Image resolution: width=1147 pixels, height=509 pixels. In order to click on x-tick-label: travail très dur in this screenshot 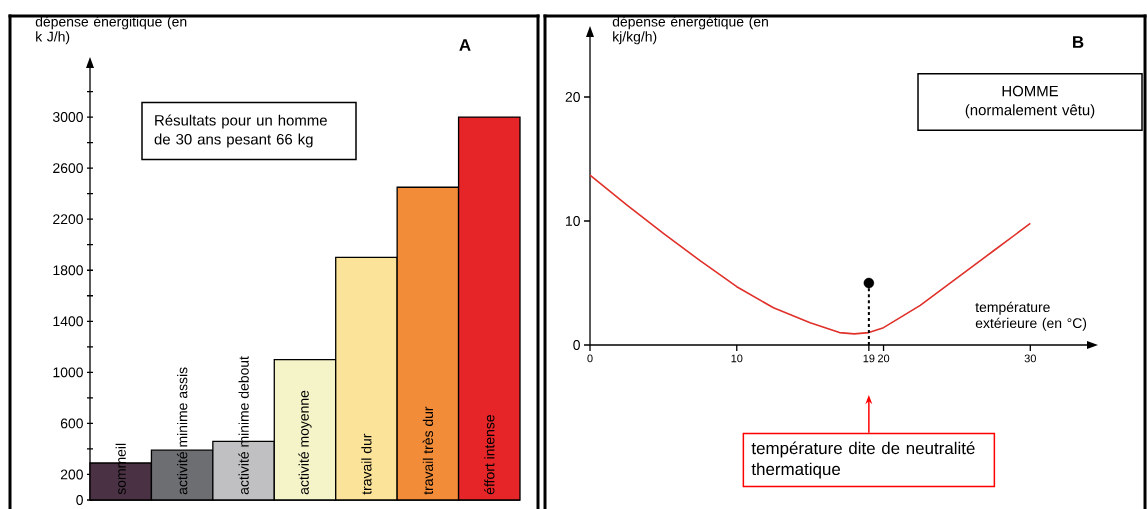, I will do `click(428, 450)`.